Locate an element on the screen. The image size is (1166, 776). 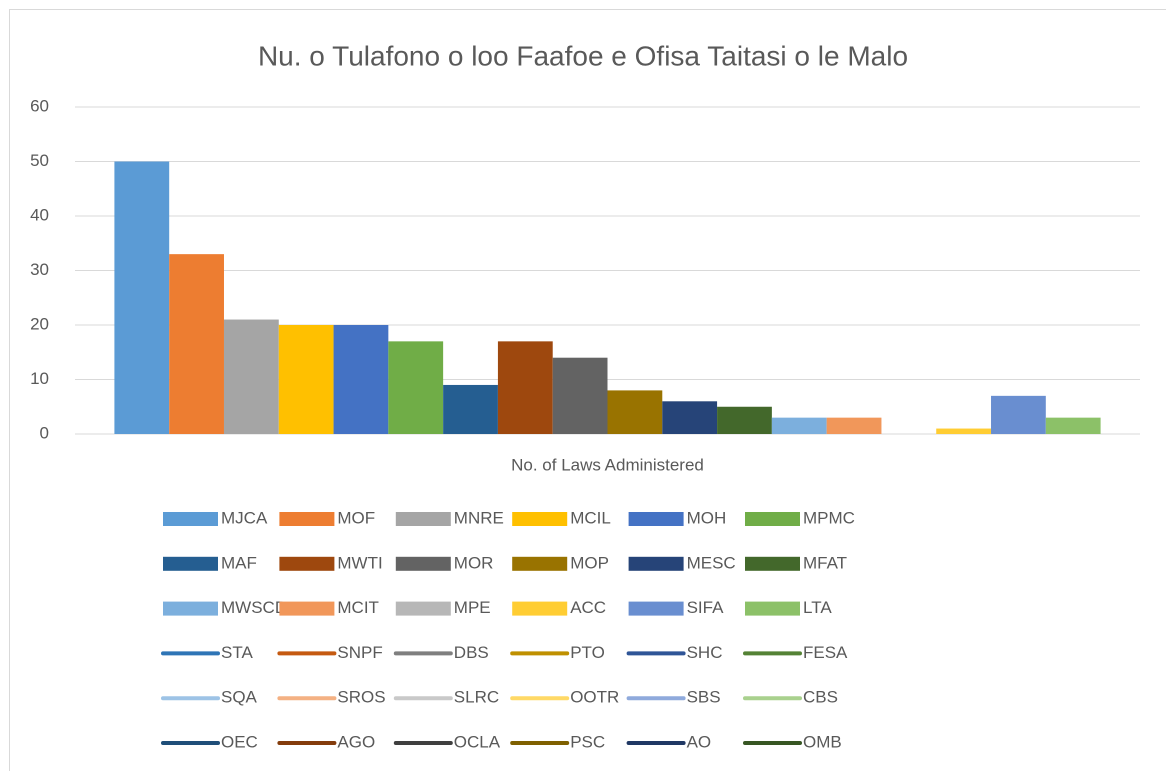
legend-label: MOR is located at coordinates (474, 562).